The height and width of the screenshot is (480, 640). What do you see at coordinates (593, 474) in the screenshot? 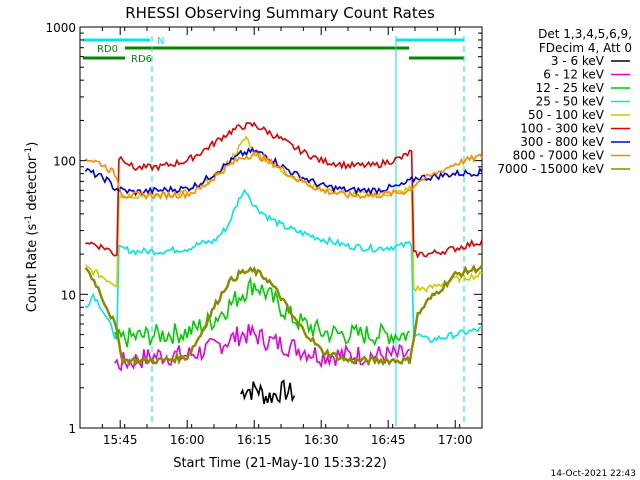
I see `plot-timestamp: 14-Oct-2021 22:43` at bounding box center [593, 474].